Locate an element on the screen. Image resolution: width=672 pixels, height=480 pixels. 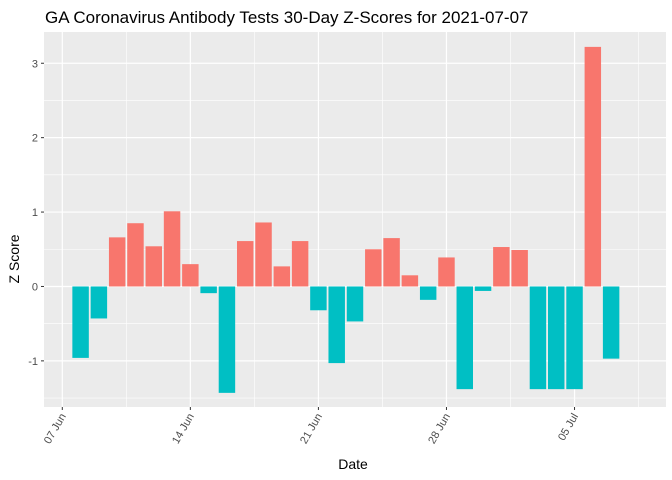
y-tick-label: 3 is located at coordinates (35, 64).